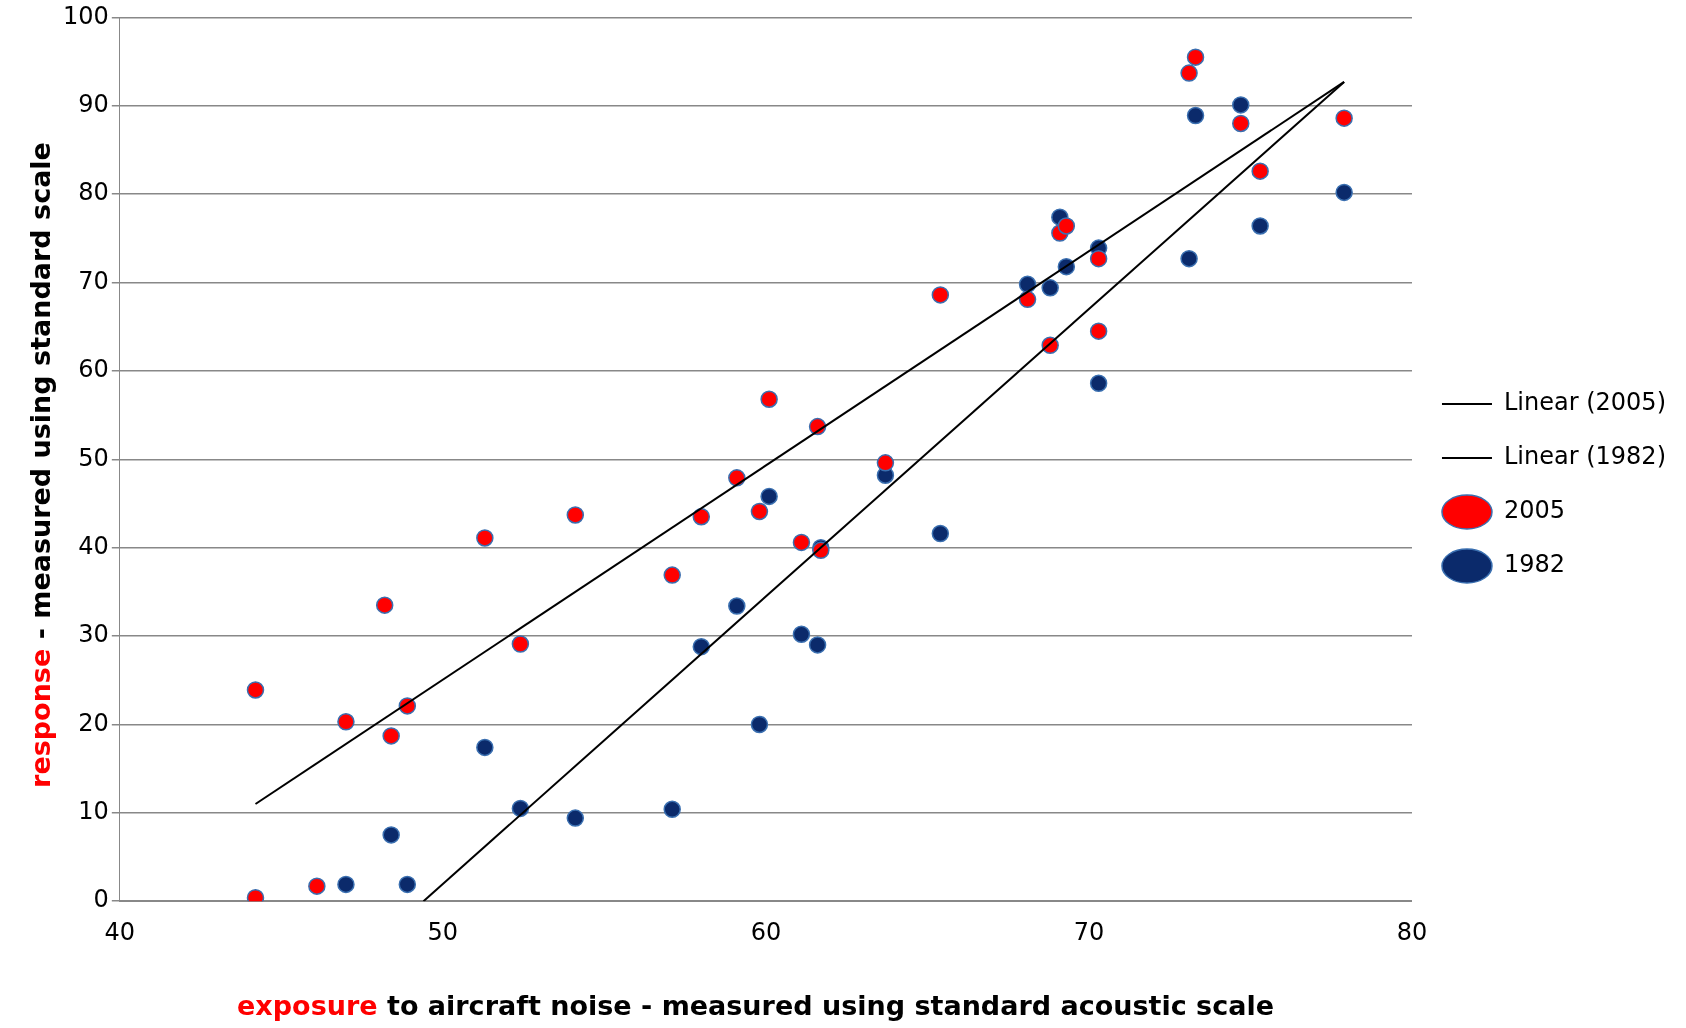  I want to click on legend-label: Linear (1982), so click(1585, 456).